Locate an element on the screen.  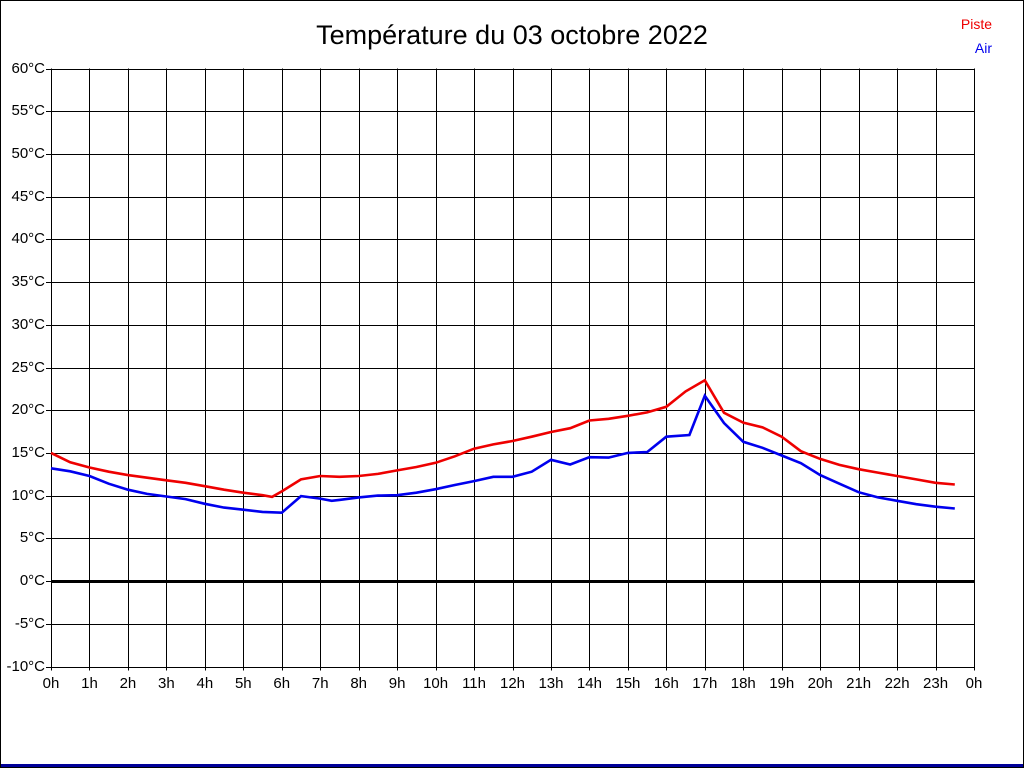
y-tick-label: -5°C is located at coordinates (29, 623).